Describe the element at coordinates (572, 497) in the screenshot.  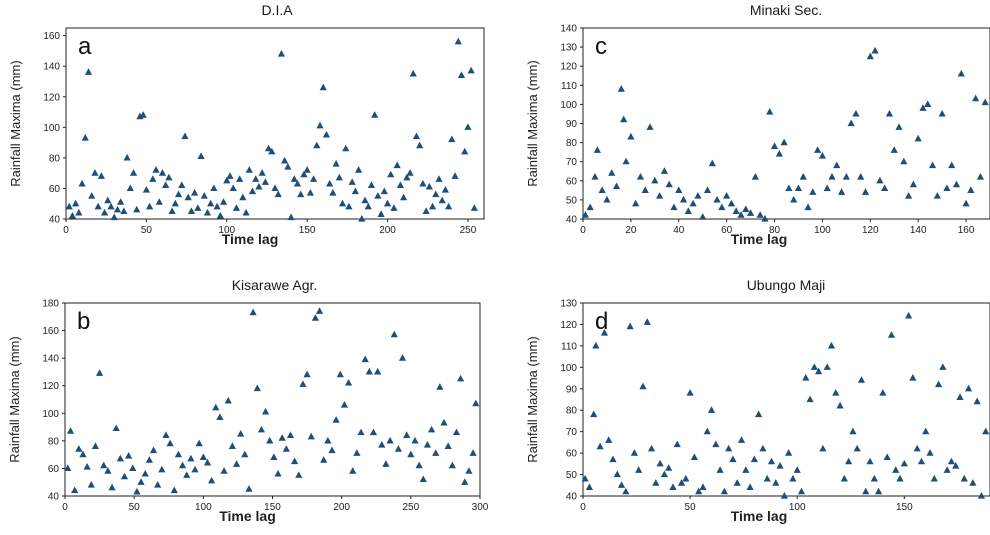
I see `y-tick-label: 40` at that location.